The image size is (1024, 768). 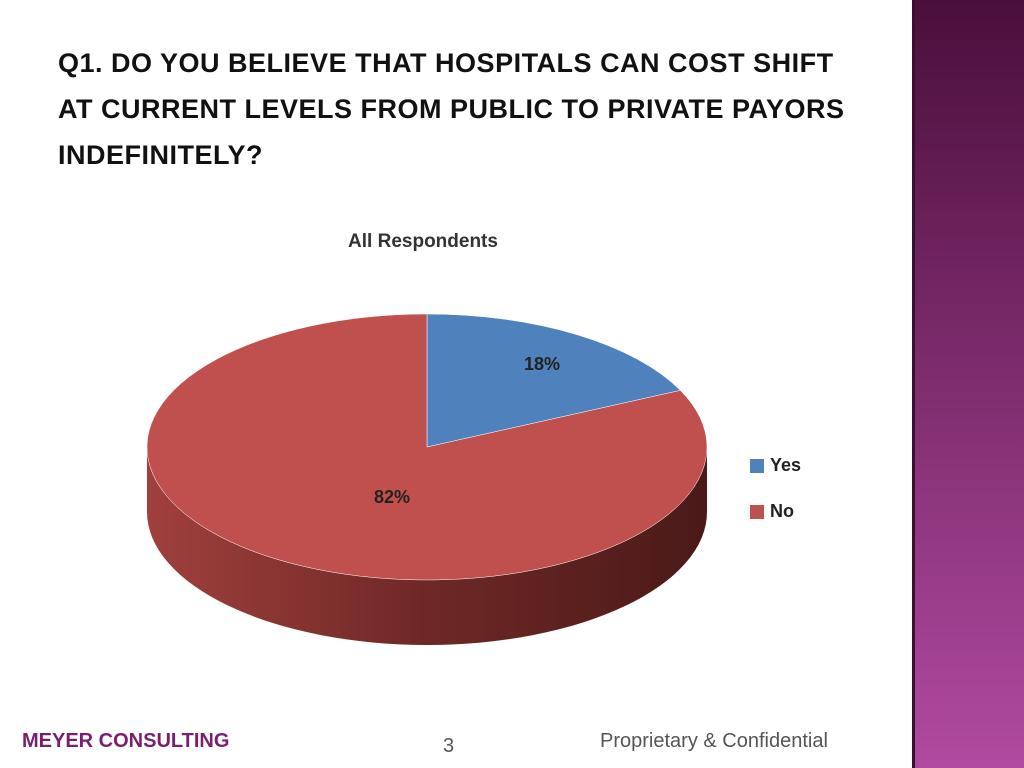 What do you see at coordinates (449, 746) in the screenshot?
I see `page-number: 3` at bounding box center [449, 746].